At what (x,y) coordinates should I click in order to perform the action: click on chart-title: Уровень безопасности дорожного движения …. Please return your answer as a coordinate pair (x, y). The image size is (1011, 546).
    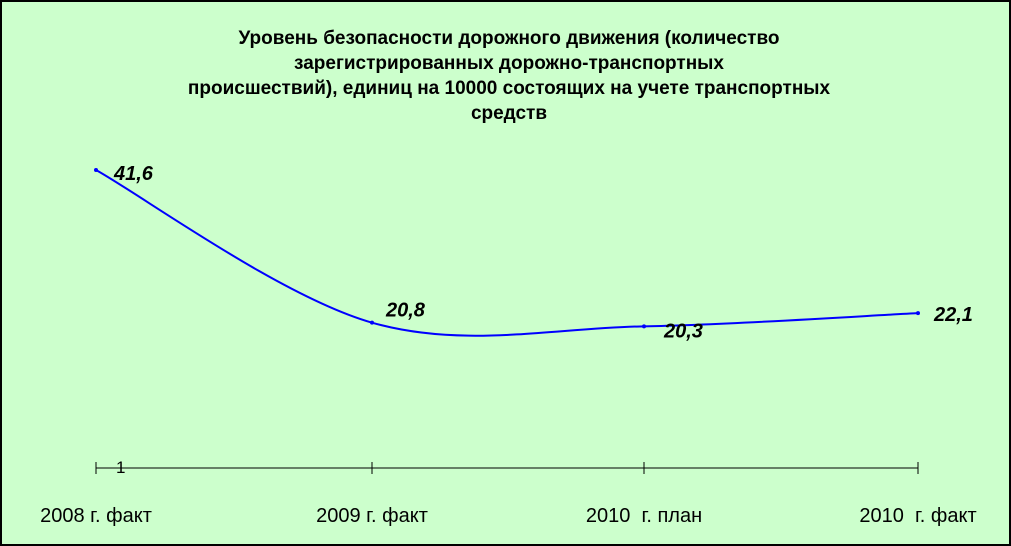
    Looking at the image, I should click on (509, 76).